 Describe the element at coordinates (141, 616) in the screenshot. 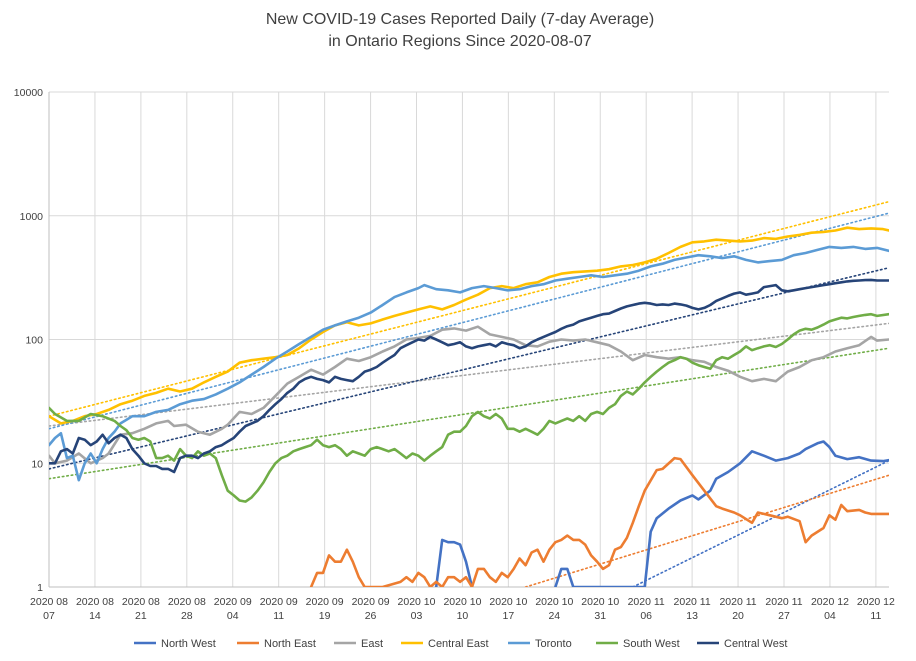

I see `x-tick-label-bottom: 21` at that location.